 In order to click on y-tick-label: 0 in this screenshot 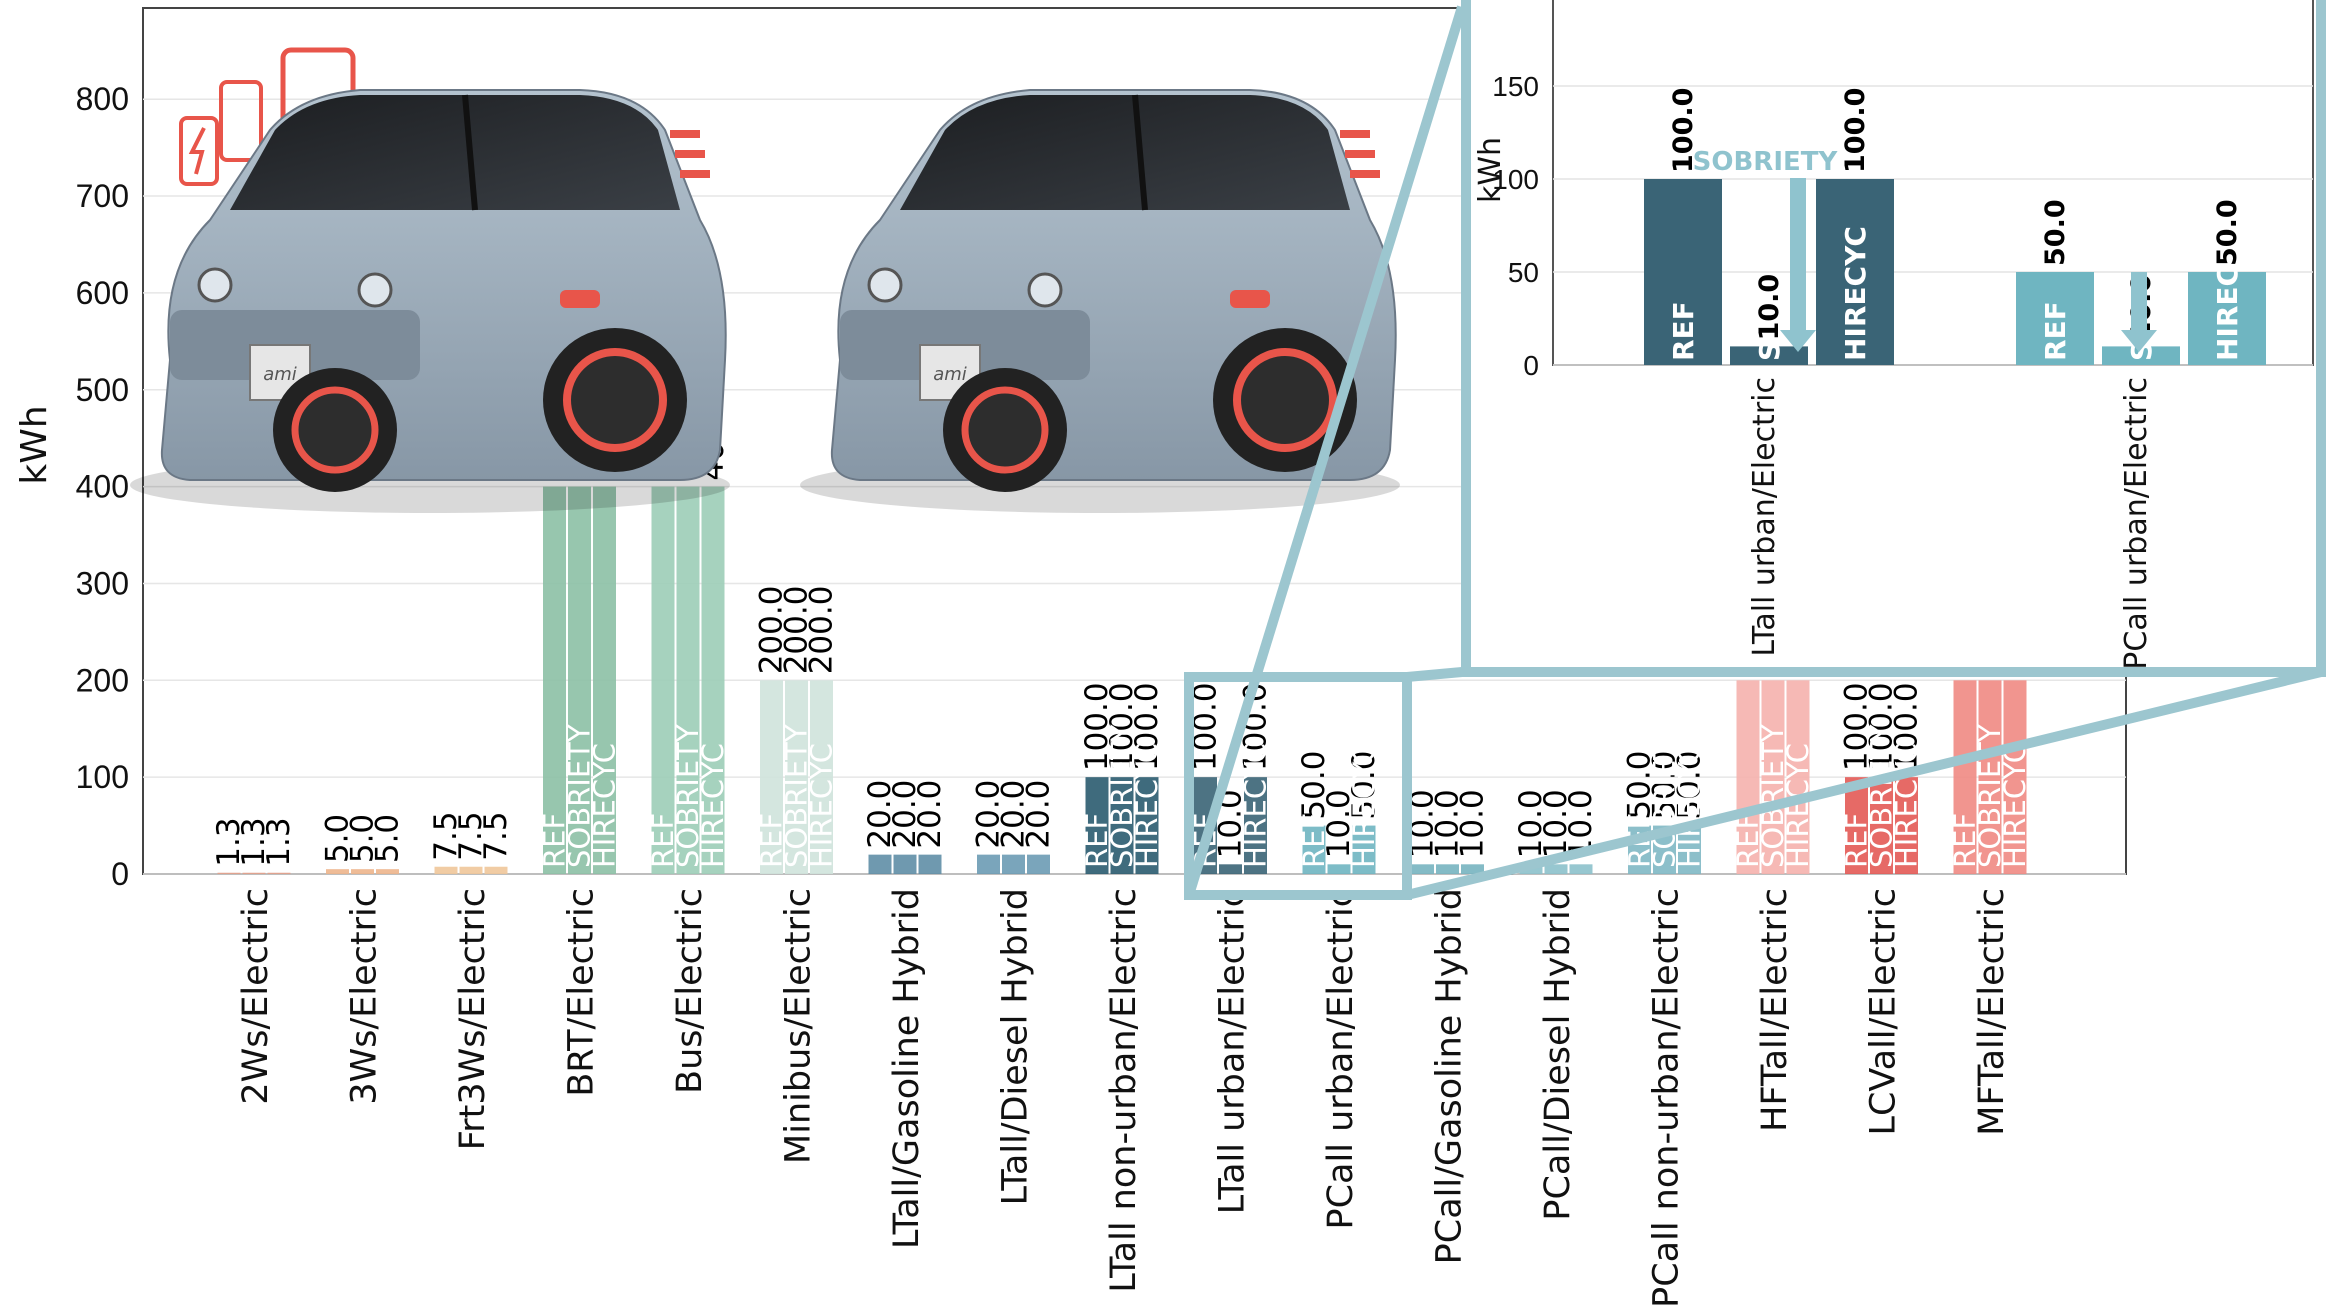, I will do `click(120, 874)`.